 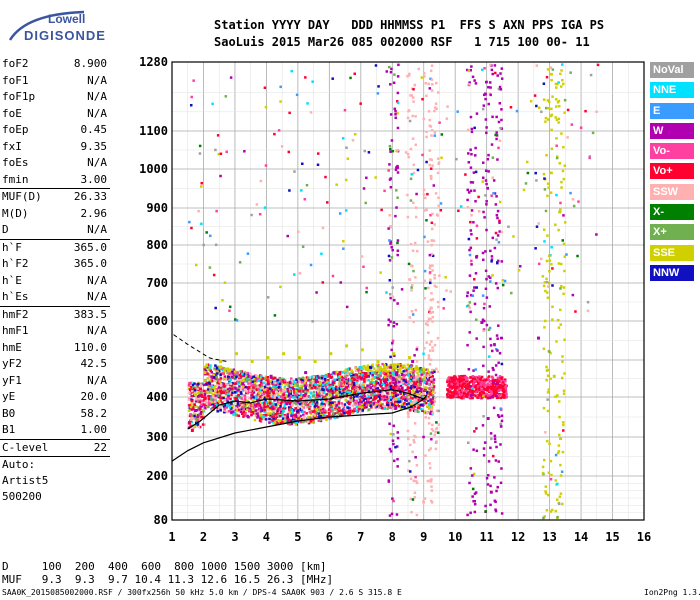 I want to click on divider, so click(x=55, y=439).